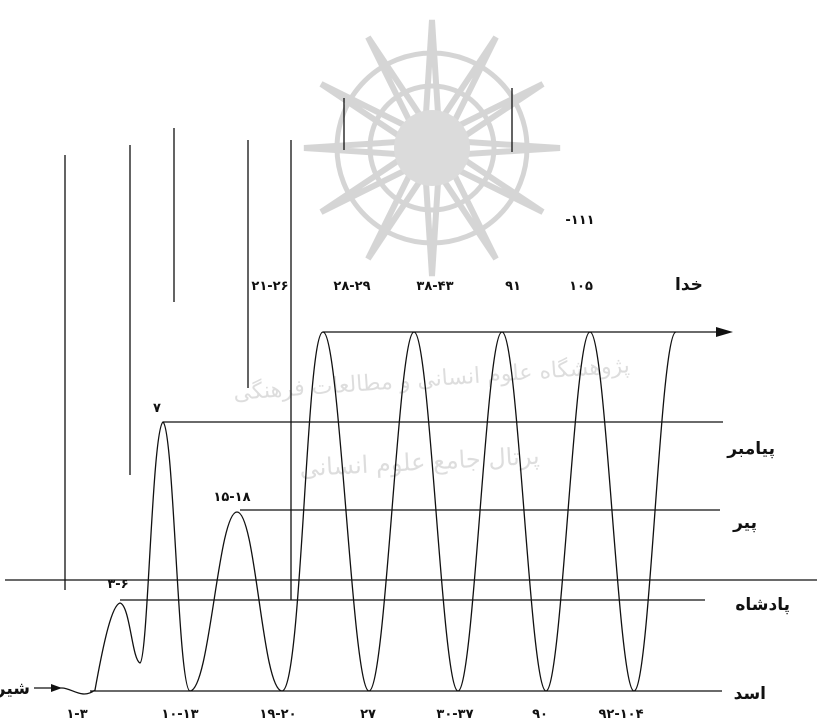  Describe the element at coordinates (368, 714) in the screenshot. I see `bottom-label-27: ۲۷` at that location.